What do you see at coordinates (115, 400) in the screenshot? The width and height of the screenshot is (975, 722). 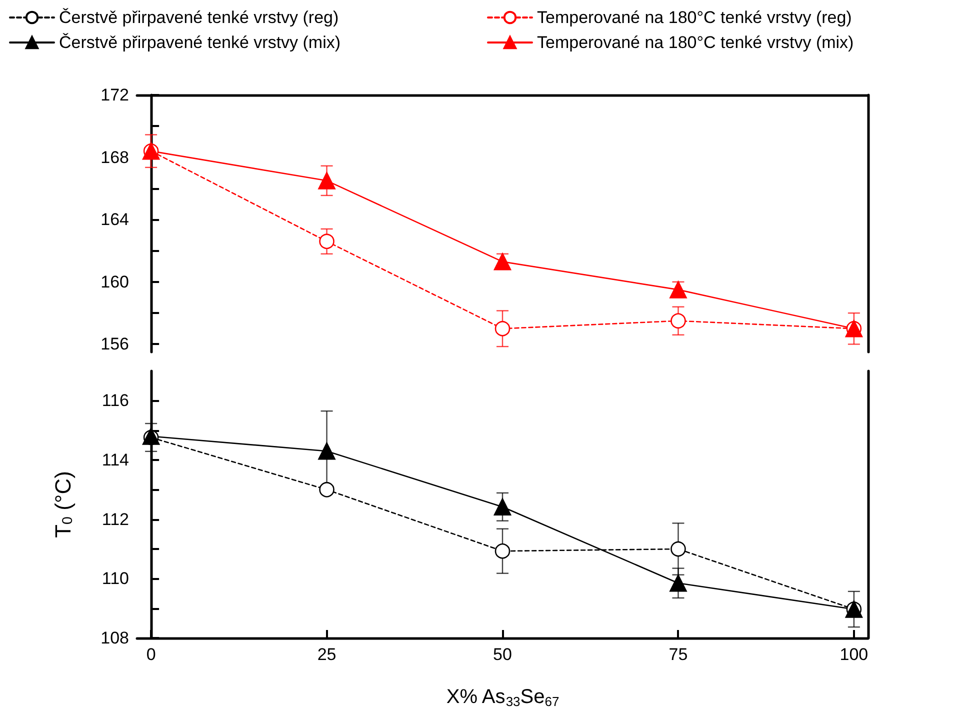 I see `y-tick-label: 116` at bounding box center [115, 400].